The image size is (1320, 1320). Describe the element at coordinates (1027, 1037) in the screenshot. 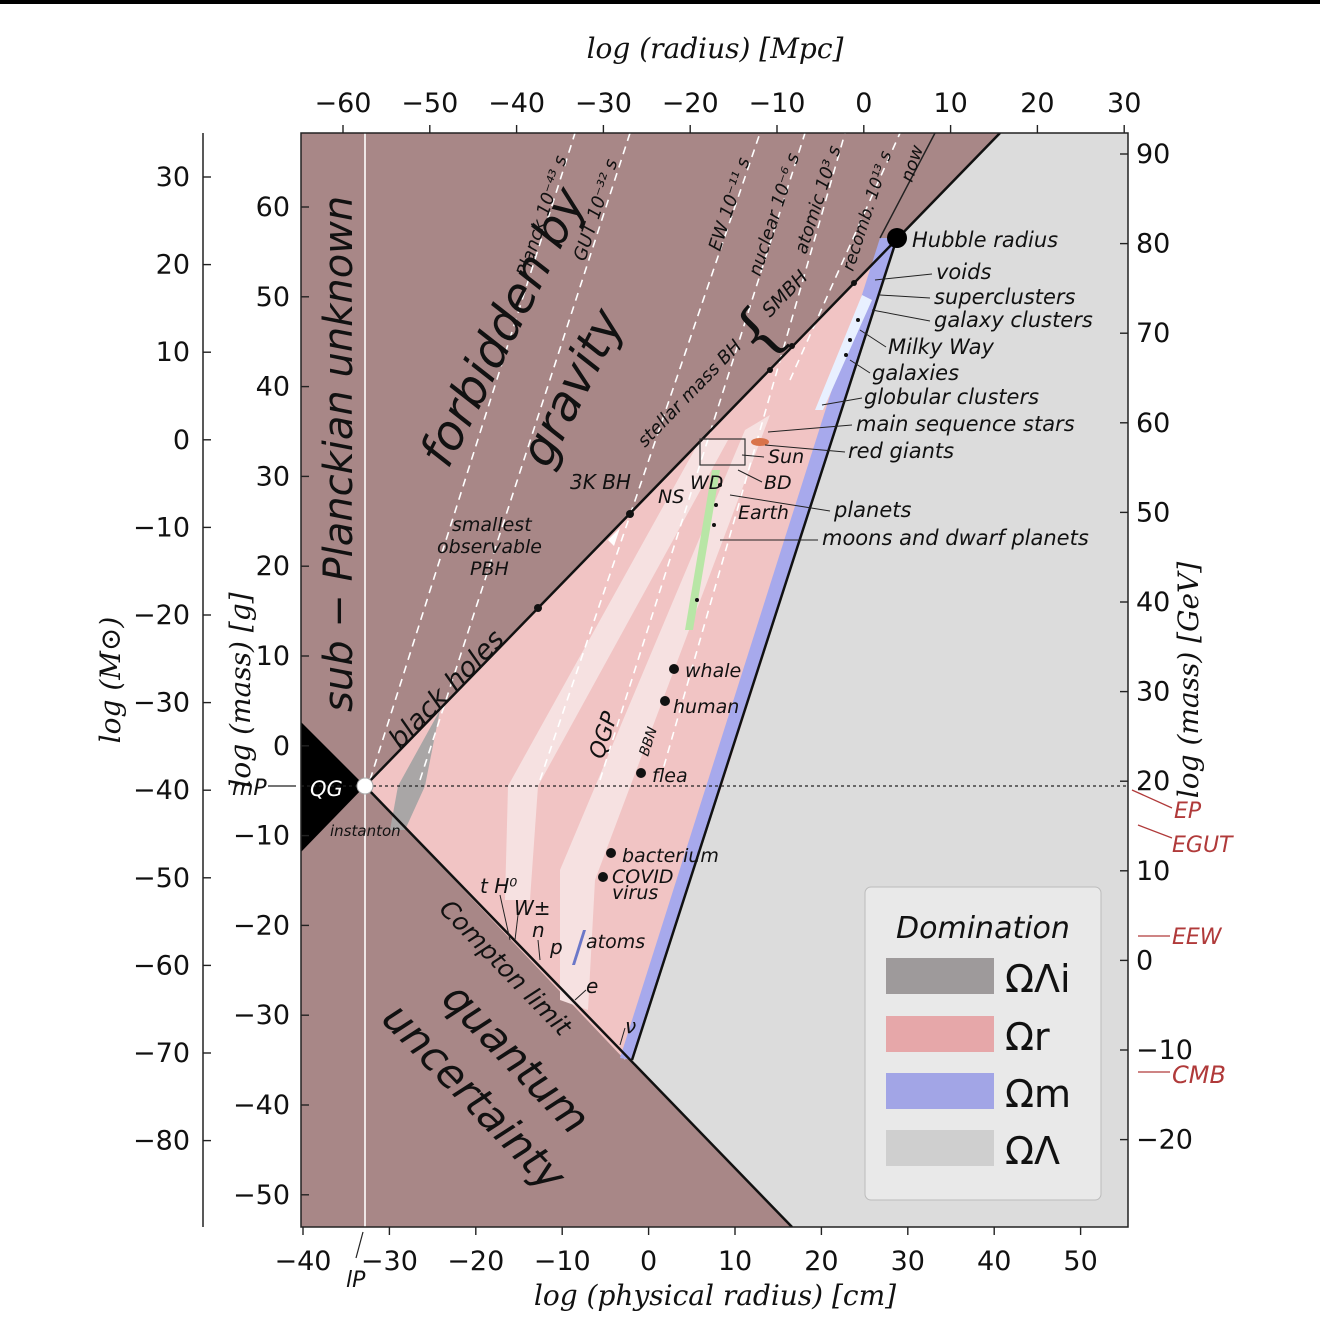

I see `legend-label-radiation: Ωr` at that location.